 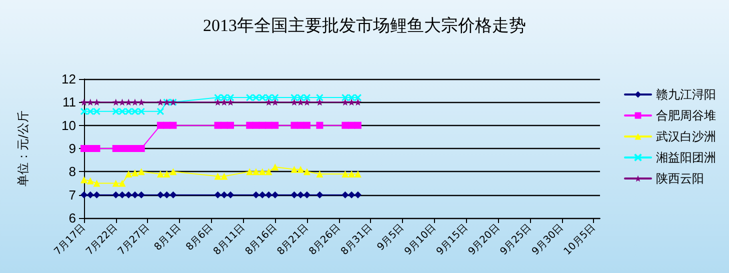 I want to click on x-tick-label: 8月31日, so click(x=357, y=240).